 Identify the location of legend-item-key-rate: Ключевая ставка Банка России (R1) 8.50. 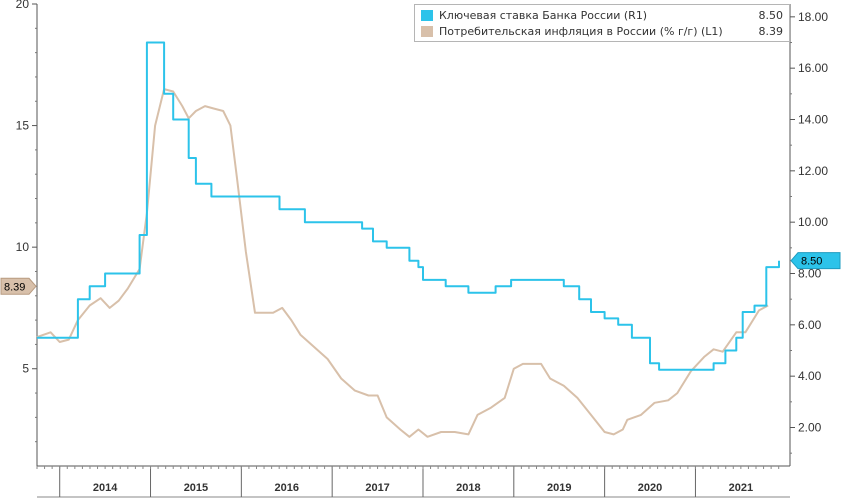
(602, 15).